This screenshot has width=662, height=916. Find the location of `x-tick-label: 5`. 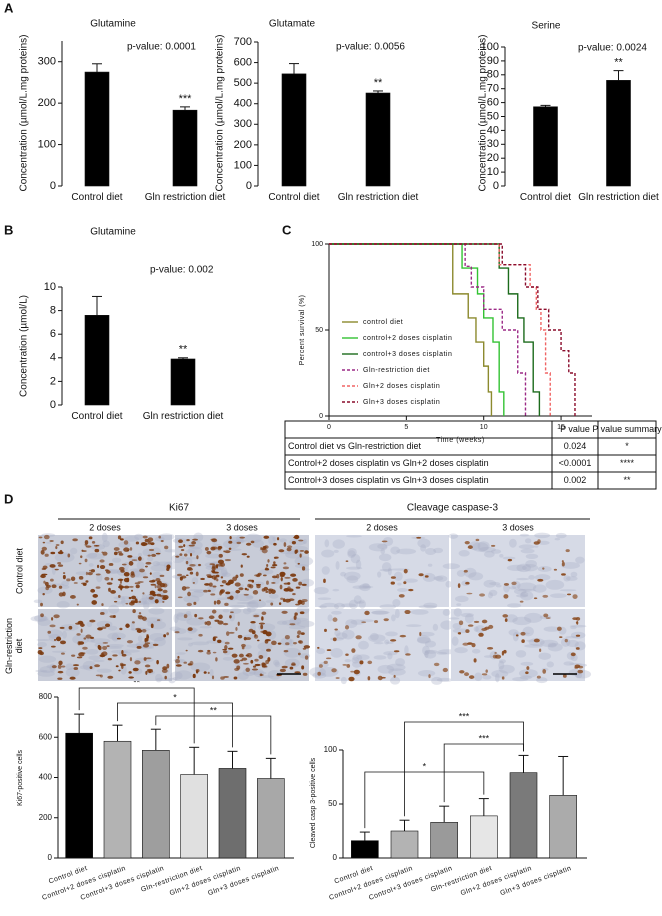

x-tick-label: 5 is located at coordinates (406, 427).